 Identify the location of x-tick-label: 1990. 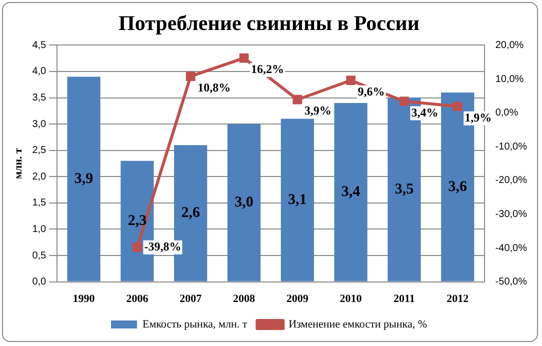
(84, 299).